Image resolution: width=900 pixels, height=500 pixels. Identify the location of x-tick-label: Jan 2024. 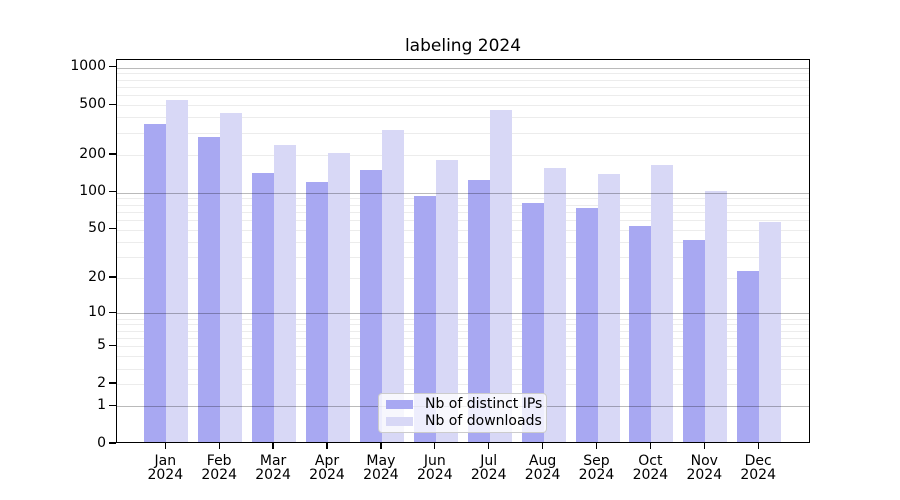
(165, 468).